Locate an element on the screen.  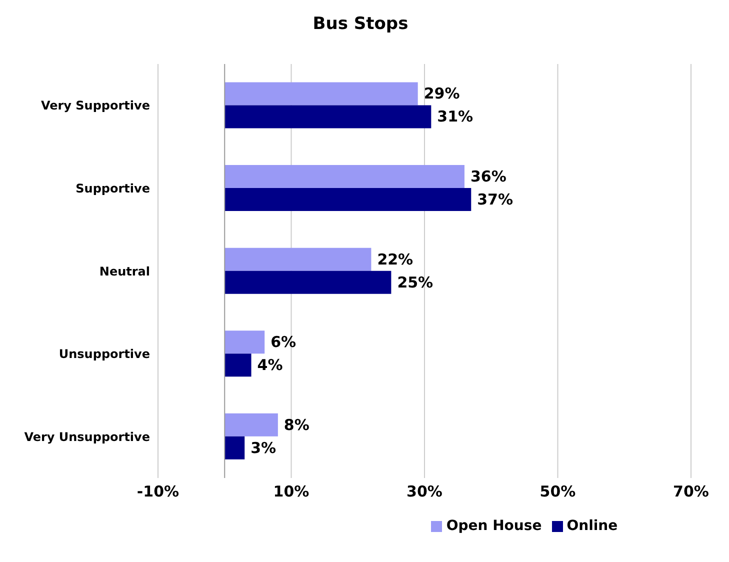
x-tick-label: 70% is located at coordinates (691, 491).